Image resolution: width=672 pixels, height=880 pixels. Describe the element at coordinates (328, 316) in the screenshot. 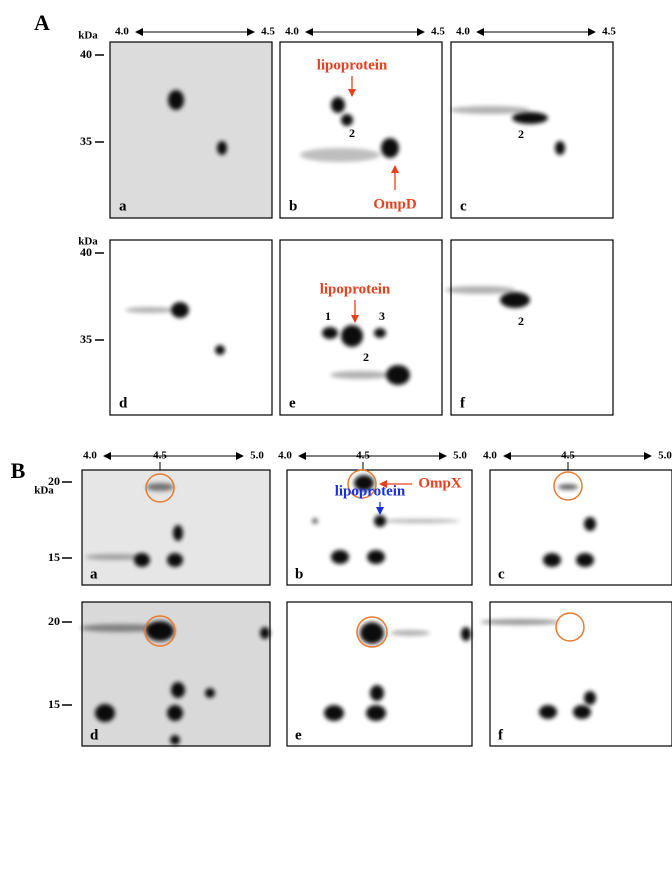

I see `spot-number: 1` at that location.